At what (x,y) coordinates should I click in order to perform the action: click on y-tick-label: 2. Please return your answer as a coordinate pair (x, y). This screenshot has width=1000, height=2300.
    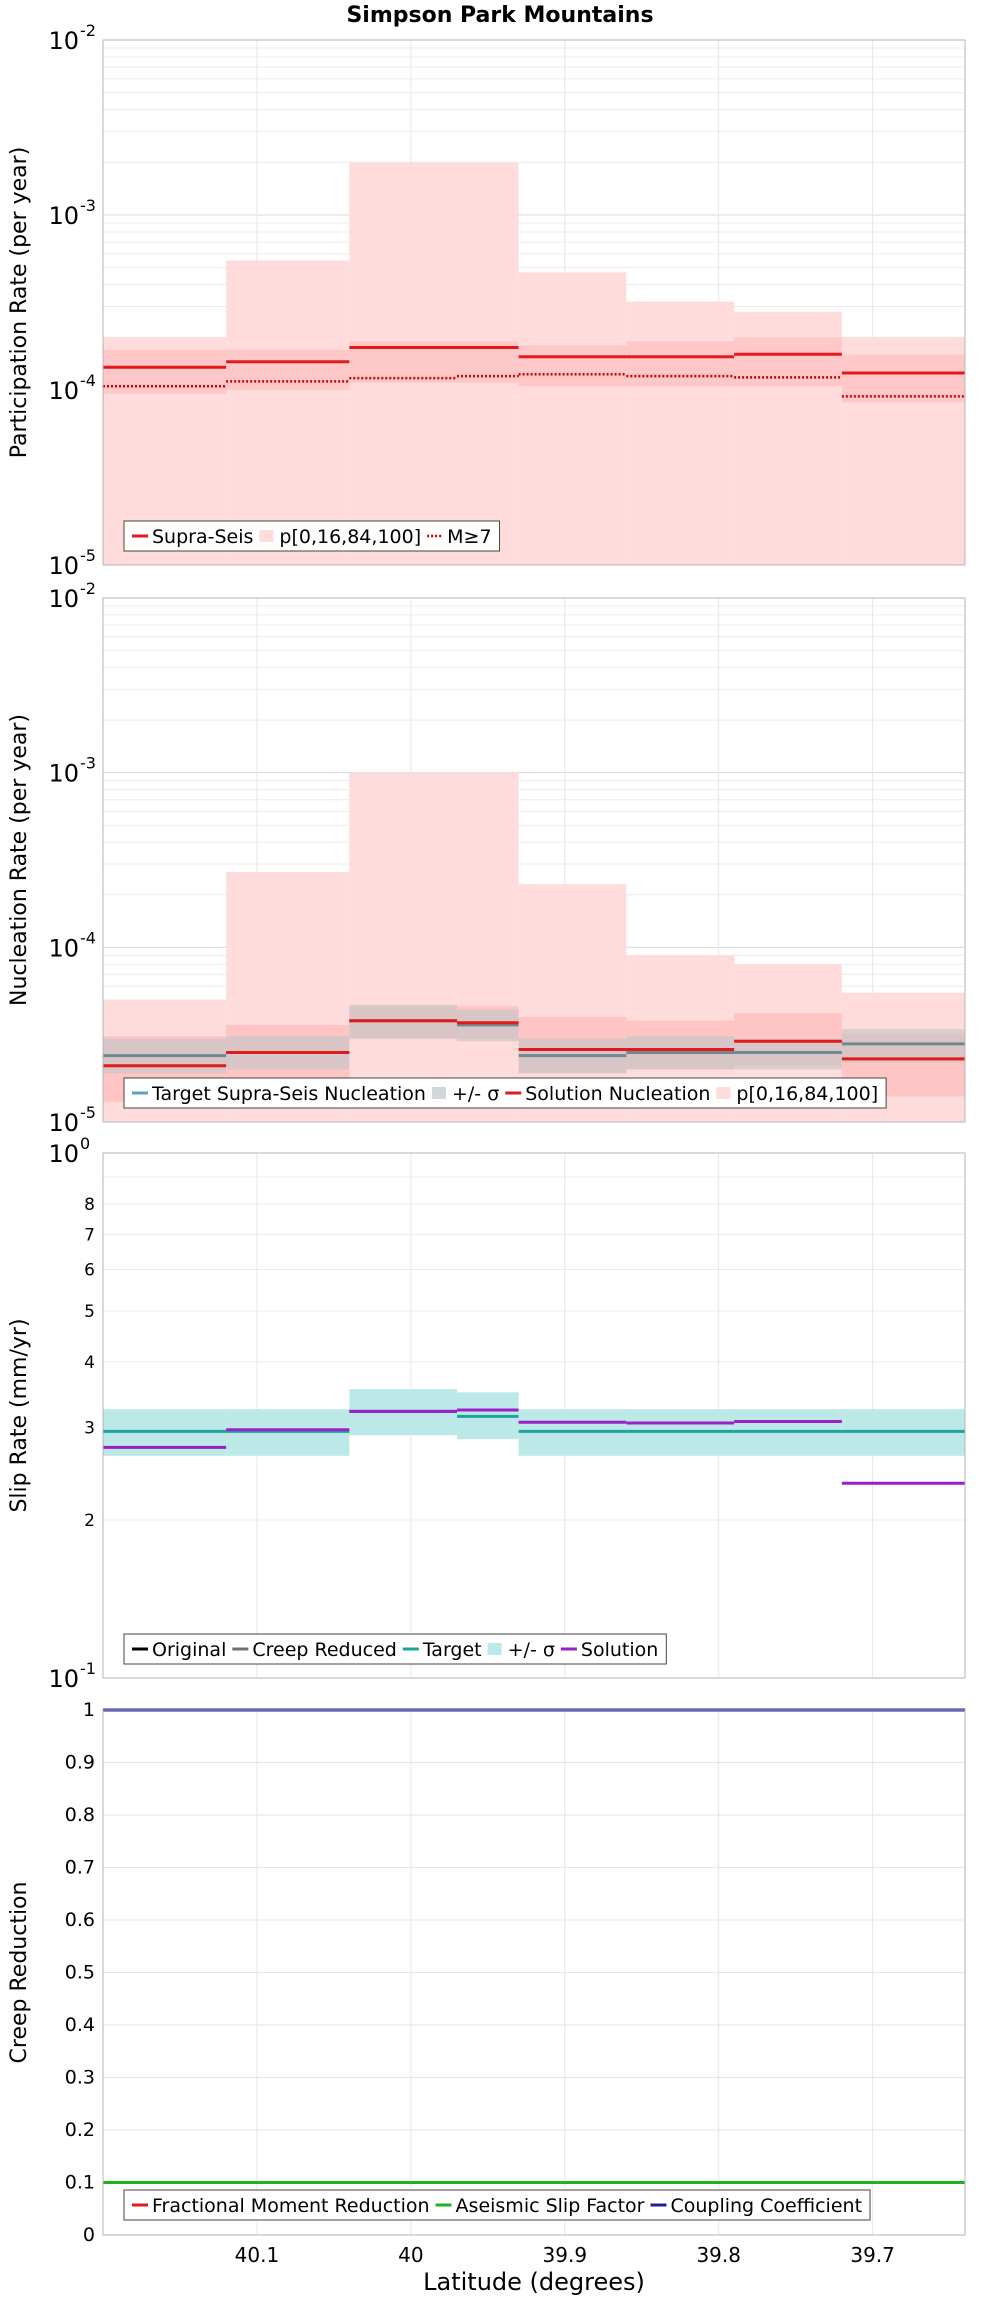
    Looking at the image, I should click on (89, 1521).